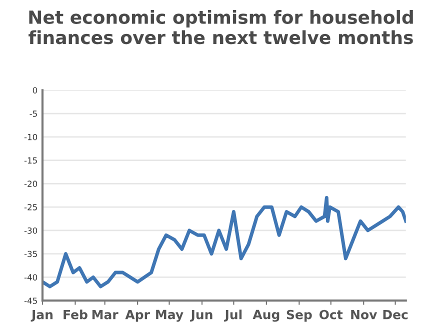 The height and width of the screenshot is (334, 425). What do you see at coordinates (30, 301) in the screenshot?
I see `y-tick-label: -45` at bounding box center [30, 301].